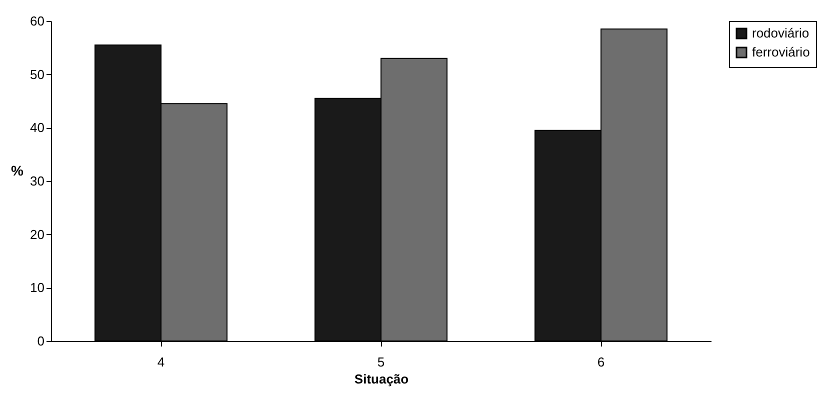 The width and height of the screenshot is (822, 411). Describe the element at coordinates (37, 181) in the screenshot. I see `y-tick-label: 30` at that location.